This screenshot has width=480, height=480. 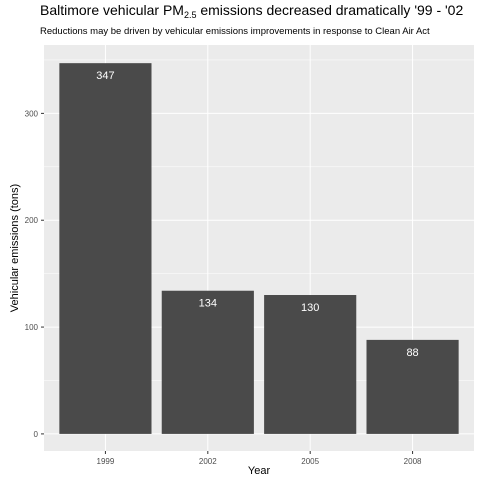 I want to click on x-tick-label: 2002, so click(x=208, y=461).